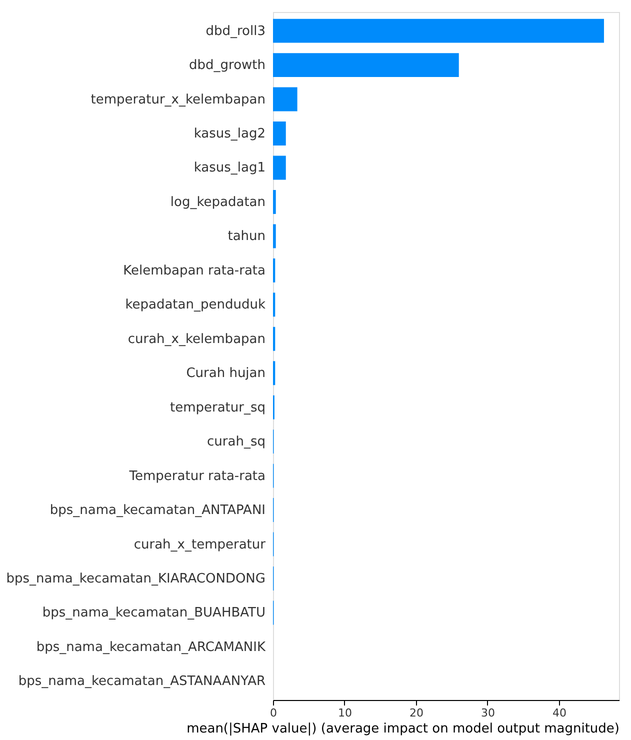 Image resolution: width=631 pixels, height=740 pixels. What do you see at coordinates (218, 202) in the screenshot?
I see `y-tick-label: log_kepadatan` at bounding box center [218, 202].